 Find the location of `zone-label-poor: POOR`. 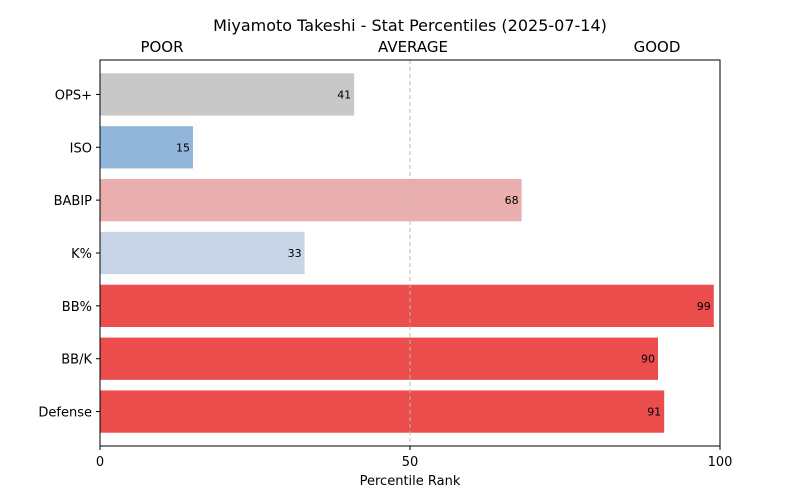

zone-label-poor: POOR is located at coordinates (161, 47).